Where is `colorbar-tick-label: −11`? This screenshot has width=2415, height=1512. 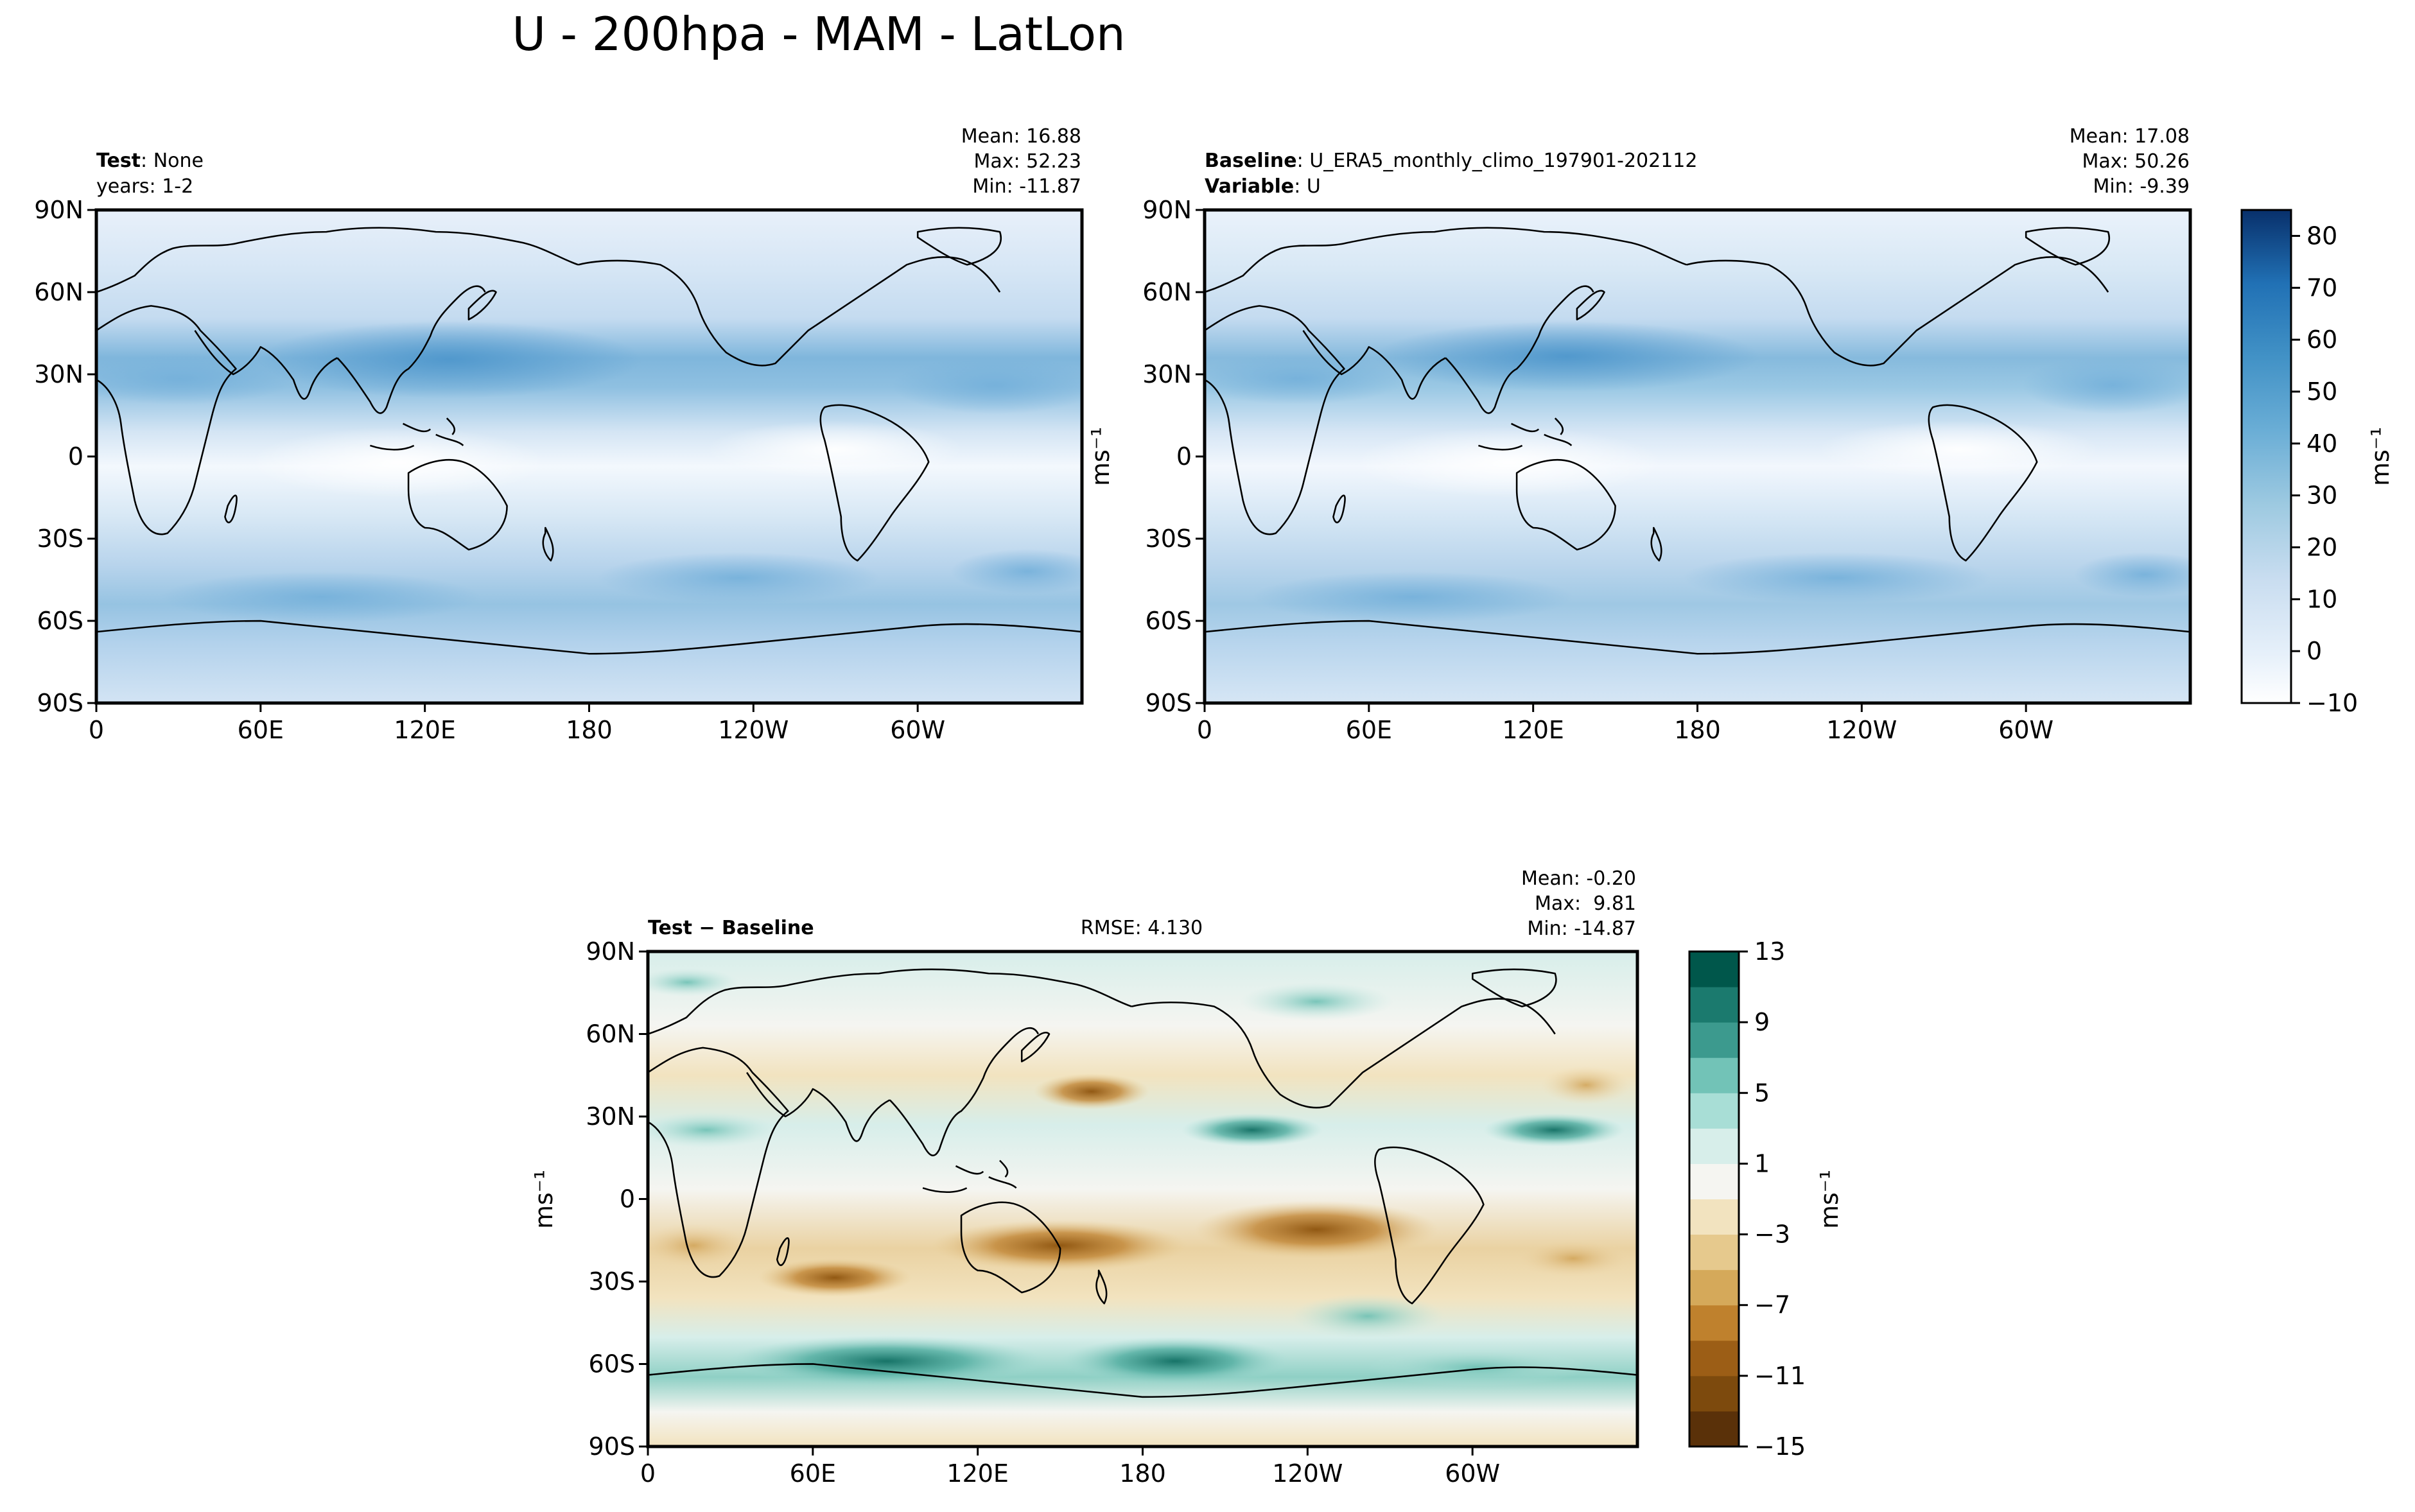
colorbar-tick-label: −11 is located at coordinates (1780, 1376).